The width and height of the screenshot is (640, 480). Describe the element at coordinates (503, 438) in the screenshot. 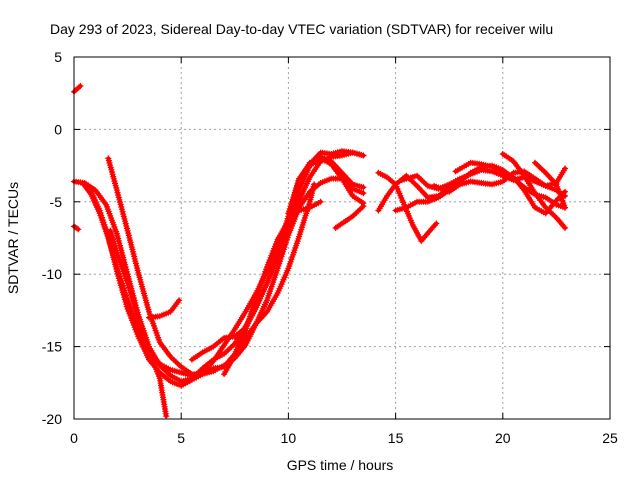

I see `x-tick-label: 20` at that location.